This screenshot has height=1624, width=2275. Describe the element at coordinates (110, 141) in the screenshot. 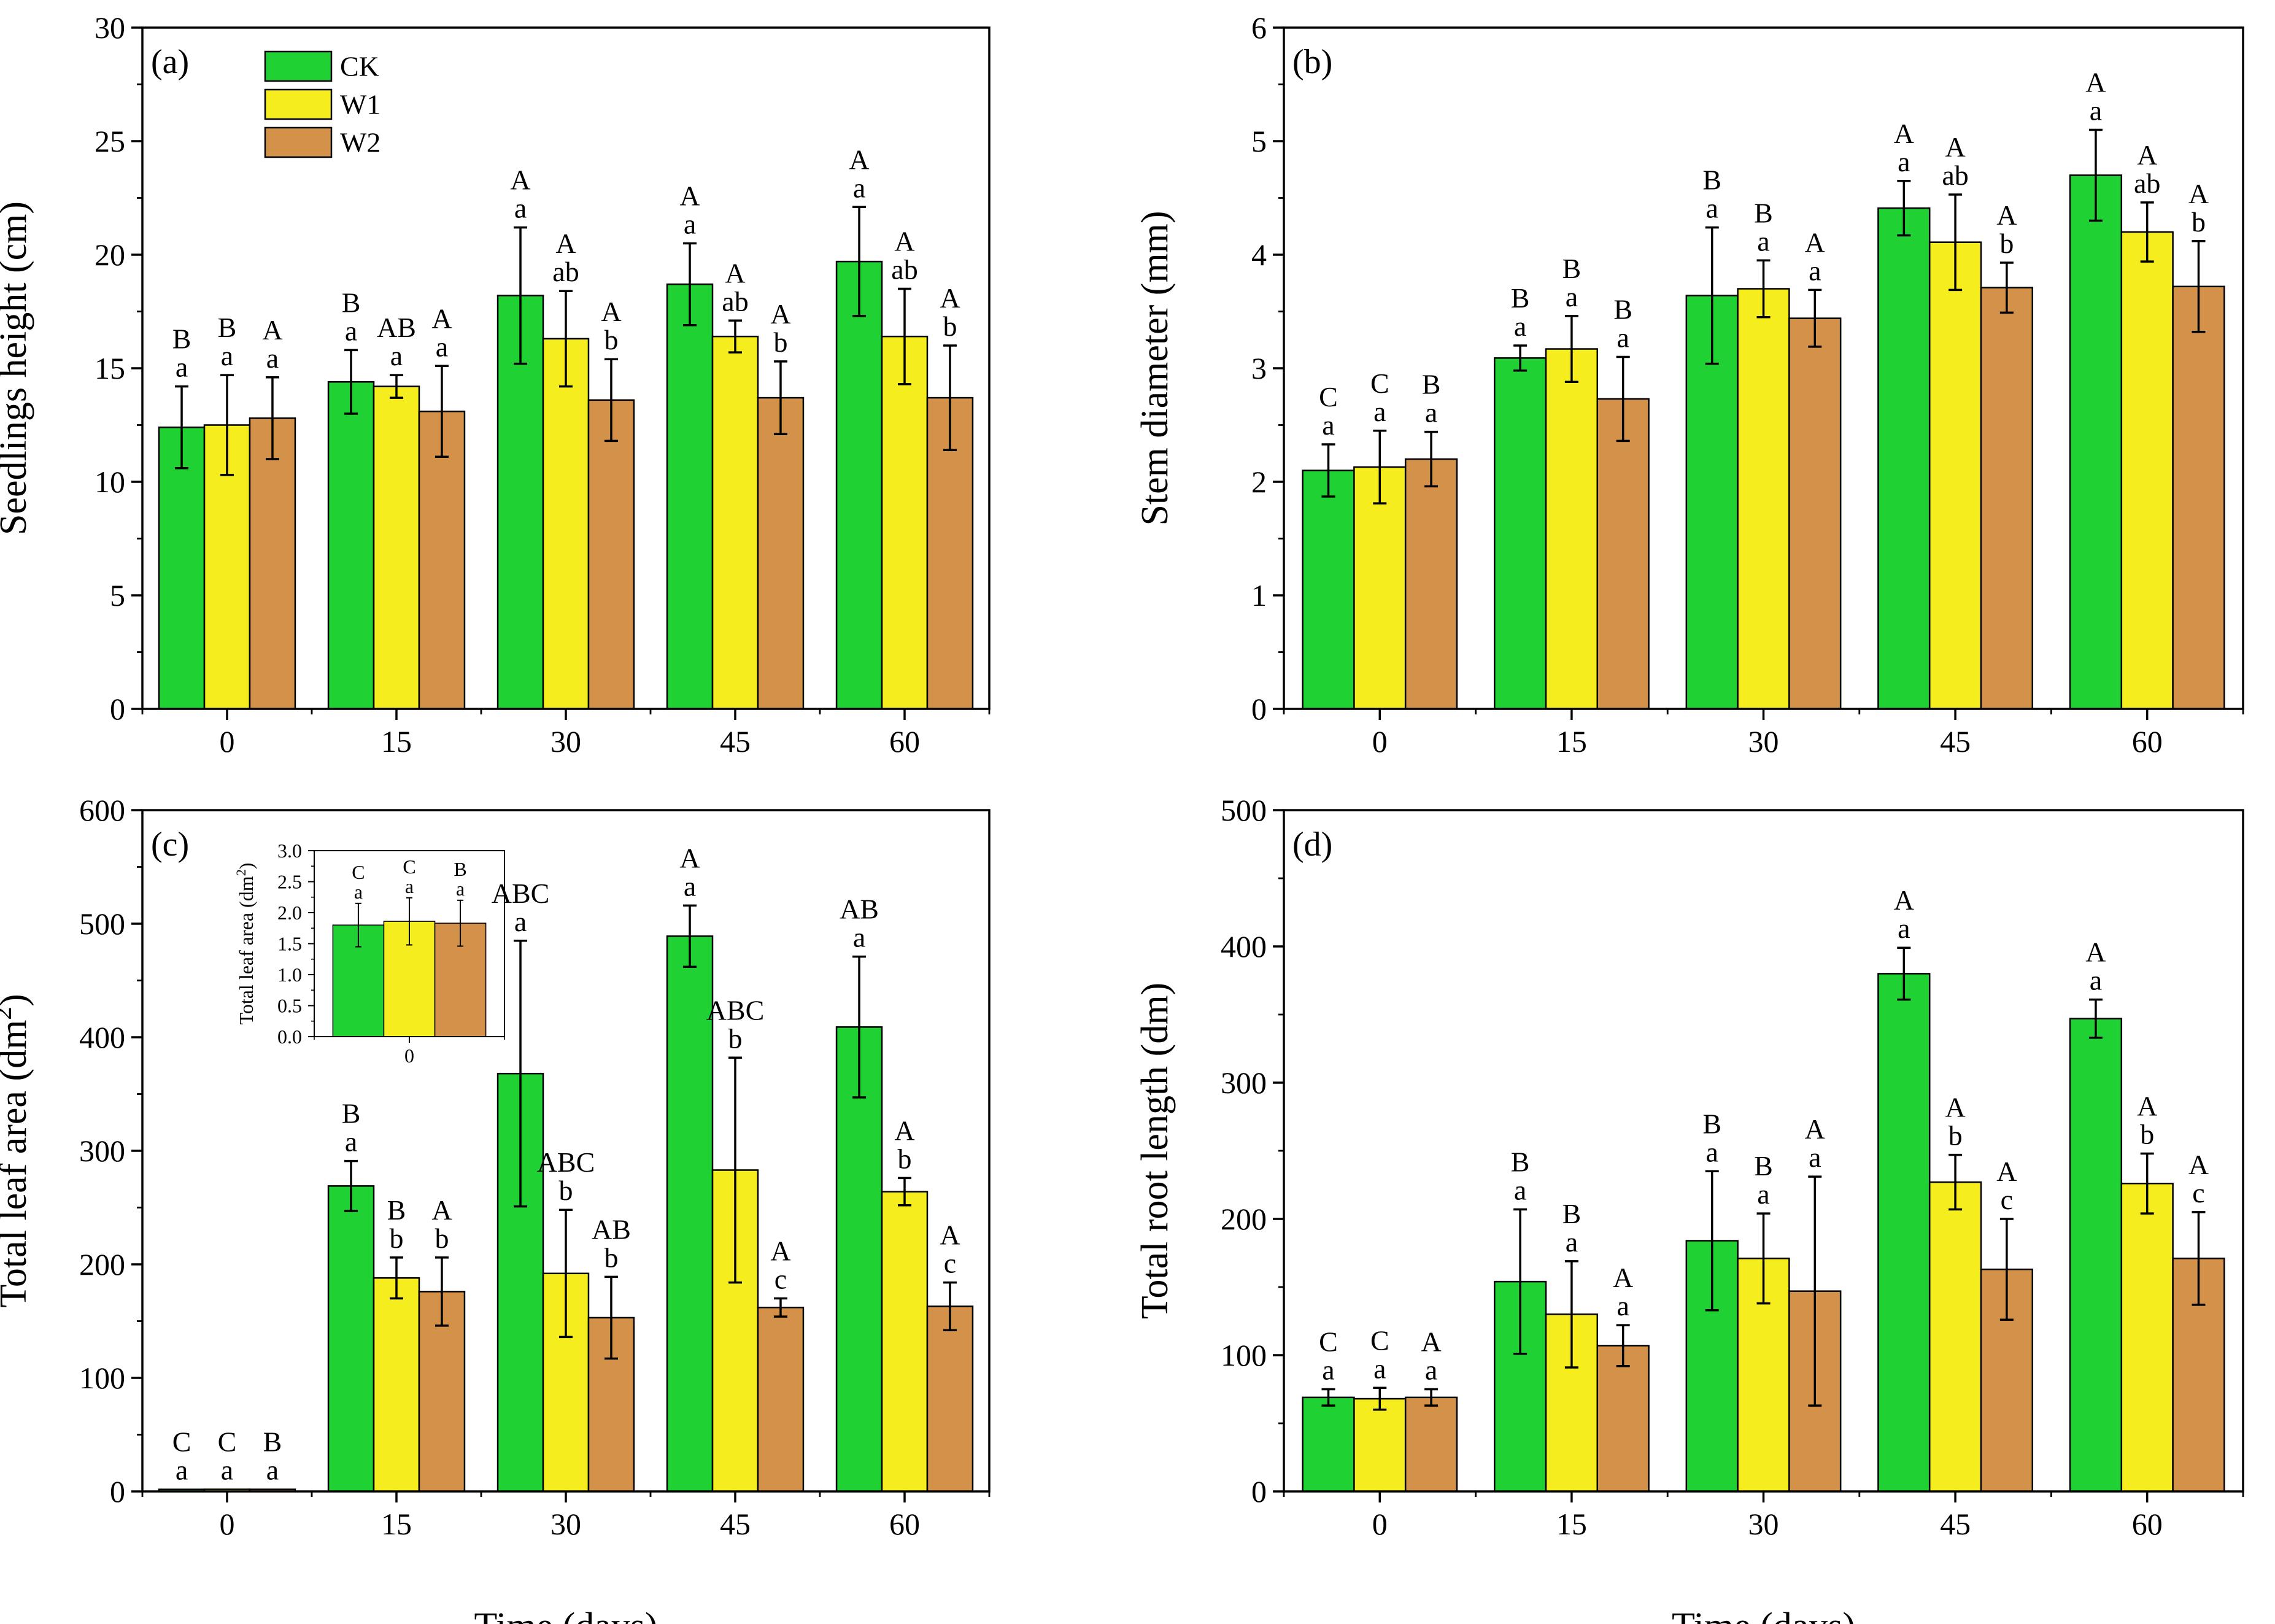

I see `y-tick-label: 25` at that location.